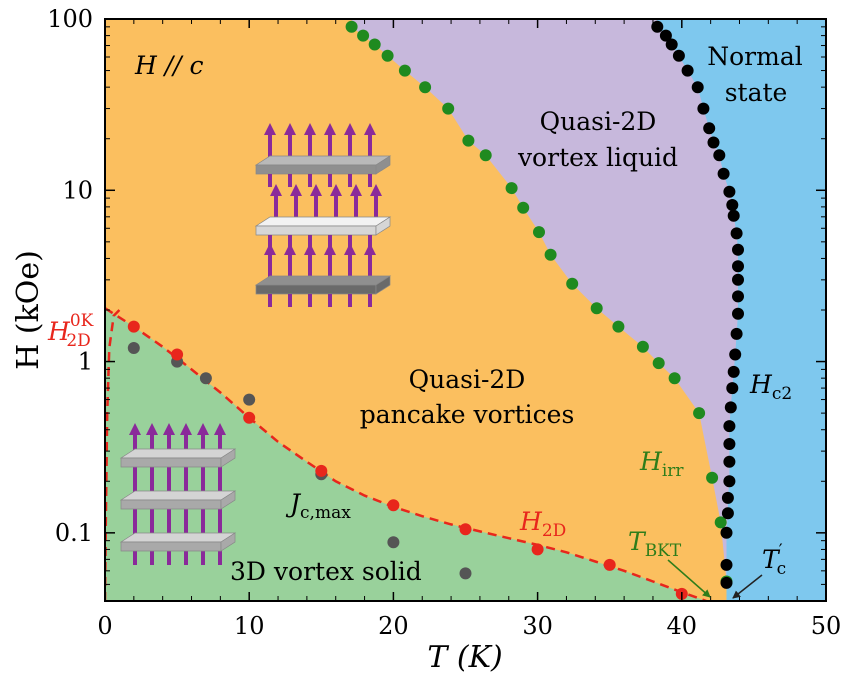  I want to click on h2d-zero-kelvin-label: H0K 2D, so click(70, 331).